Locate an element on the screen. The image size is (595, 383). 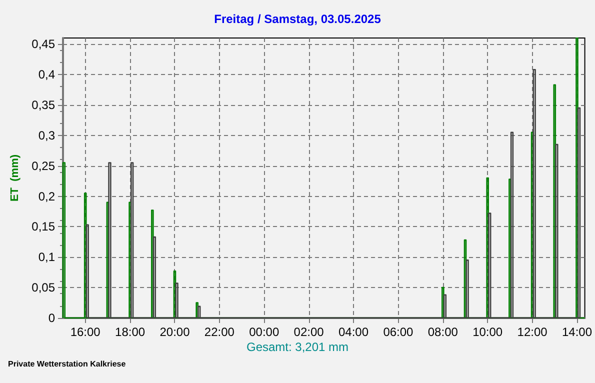
y-tick-label: 0,3 is located at coordinates (47, 135).